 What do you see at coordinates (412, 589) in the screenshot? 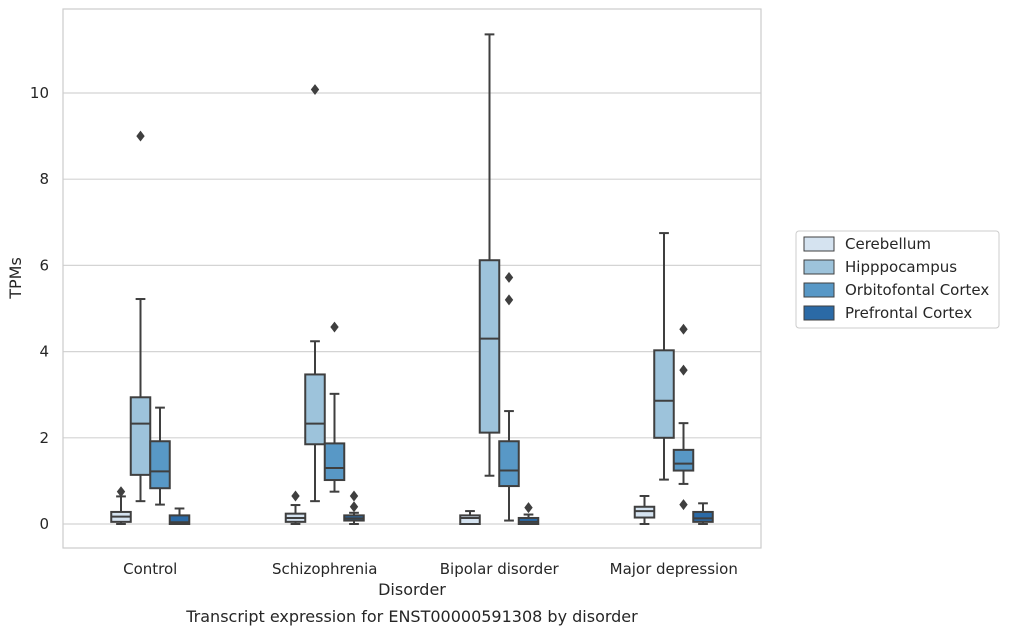
I see `x-axis-label: Disorder` at bounding box center [412, 589].